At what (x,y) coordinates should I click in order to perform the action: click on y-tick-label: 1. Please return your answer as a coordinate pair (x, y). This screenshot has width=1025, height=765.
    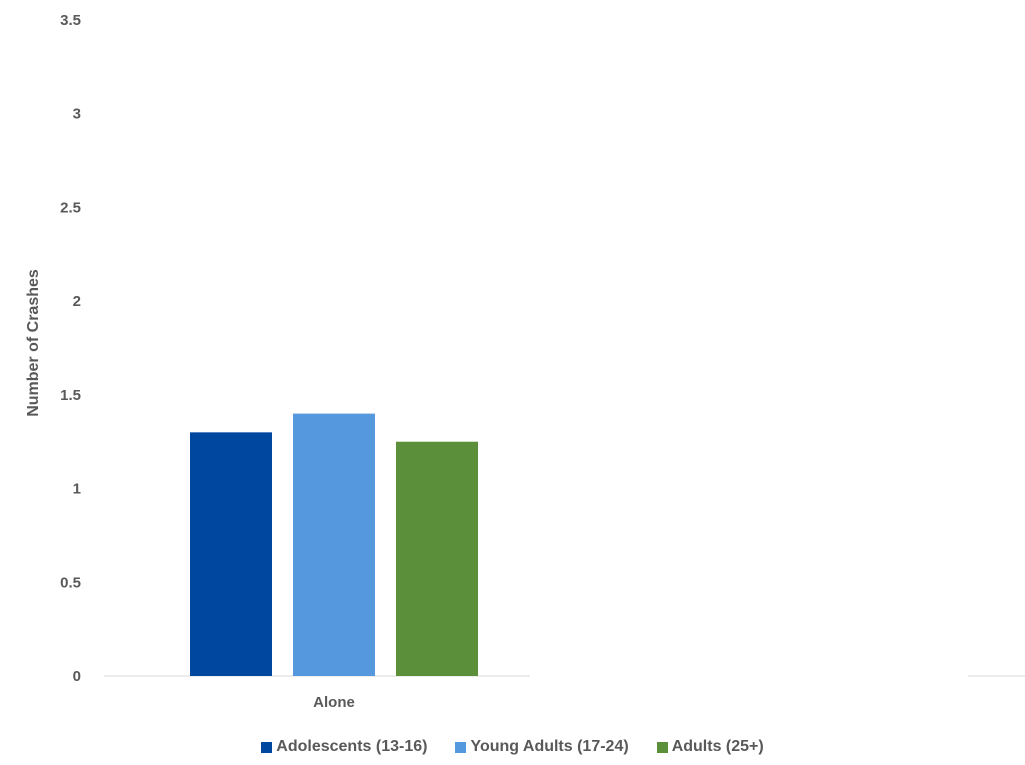
    Looking at the image, I should click on (77, 489).